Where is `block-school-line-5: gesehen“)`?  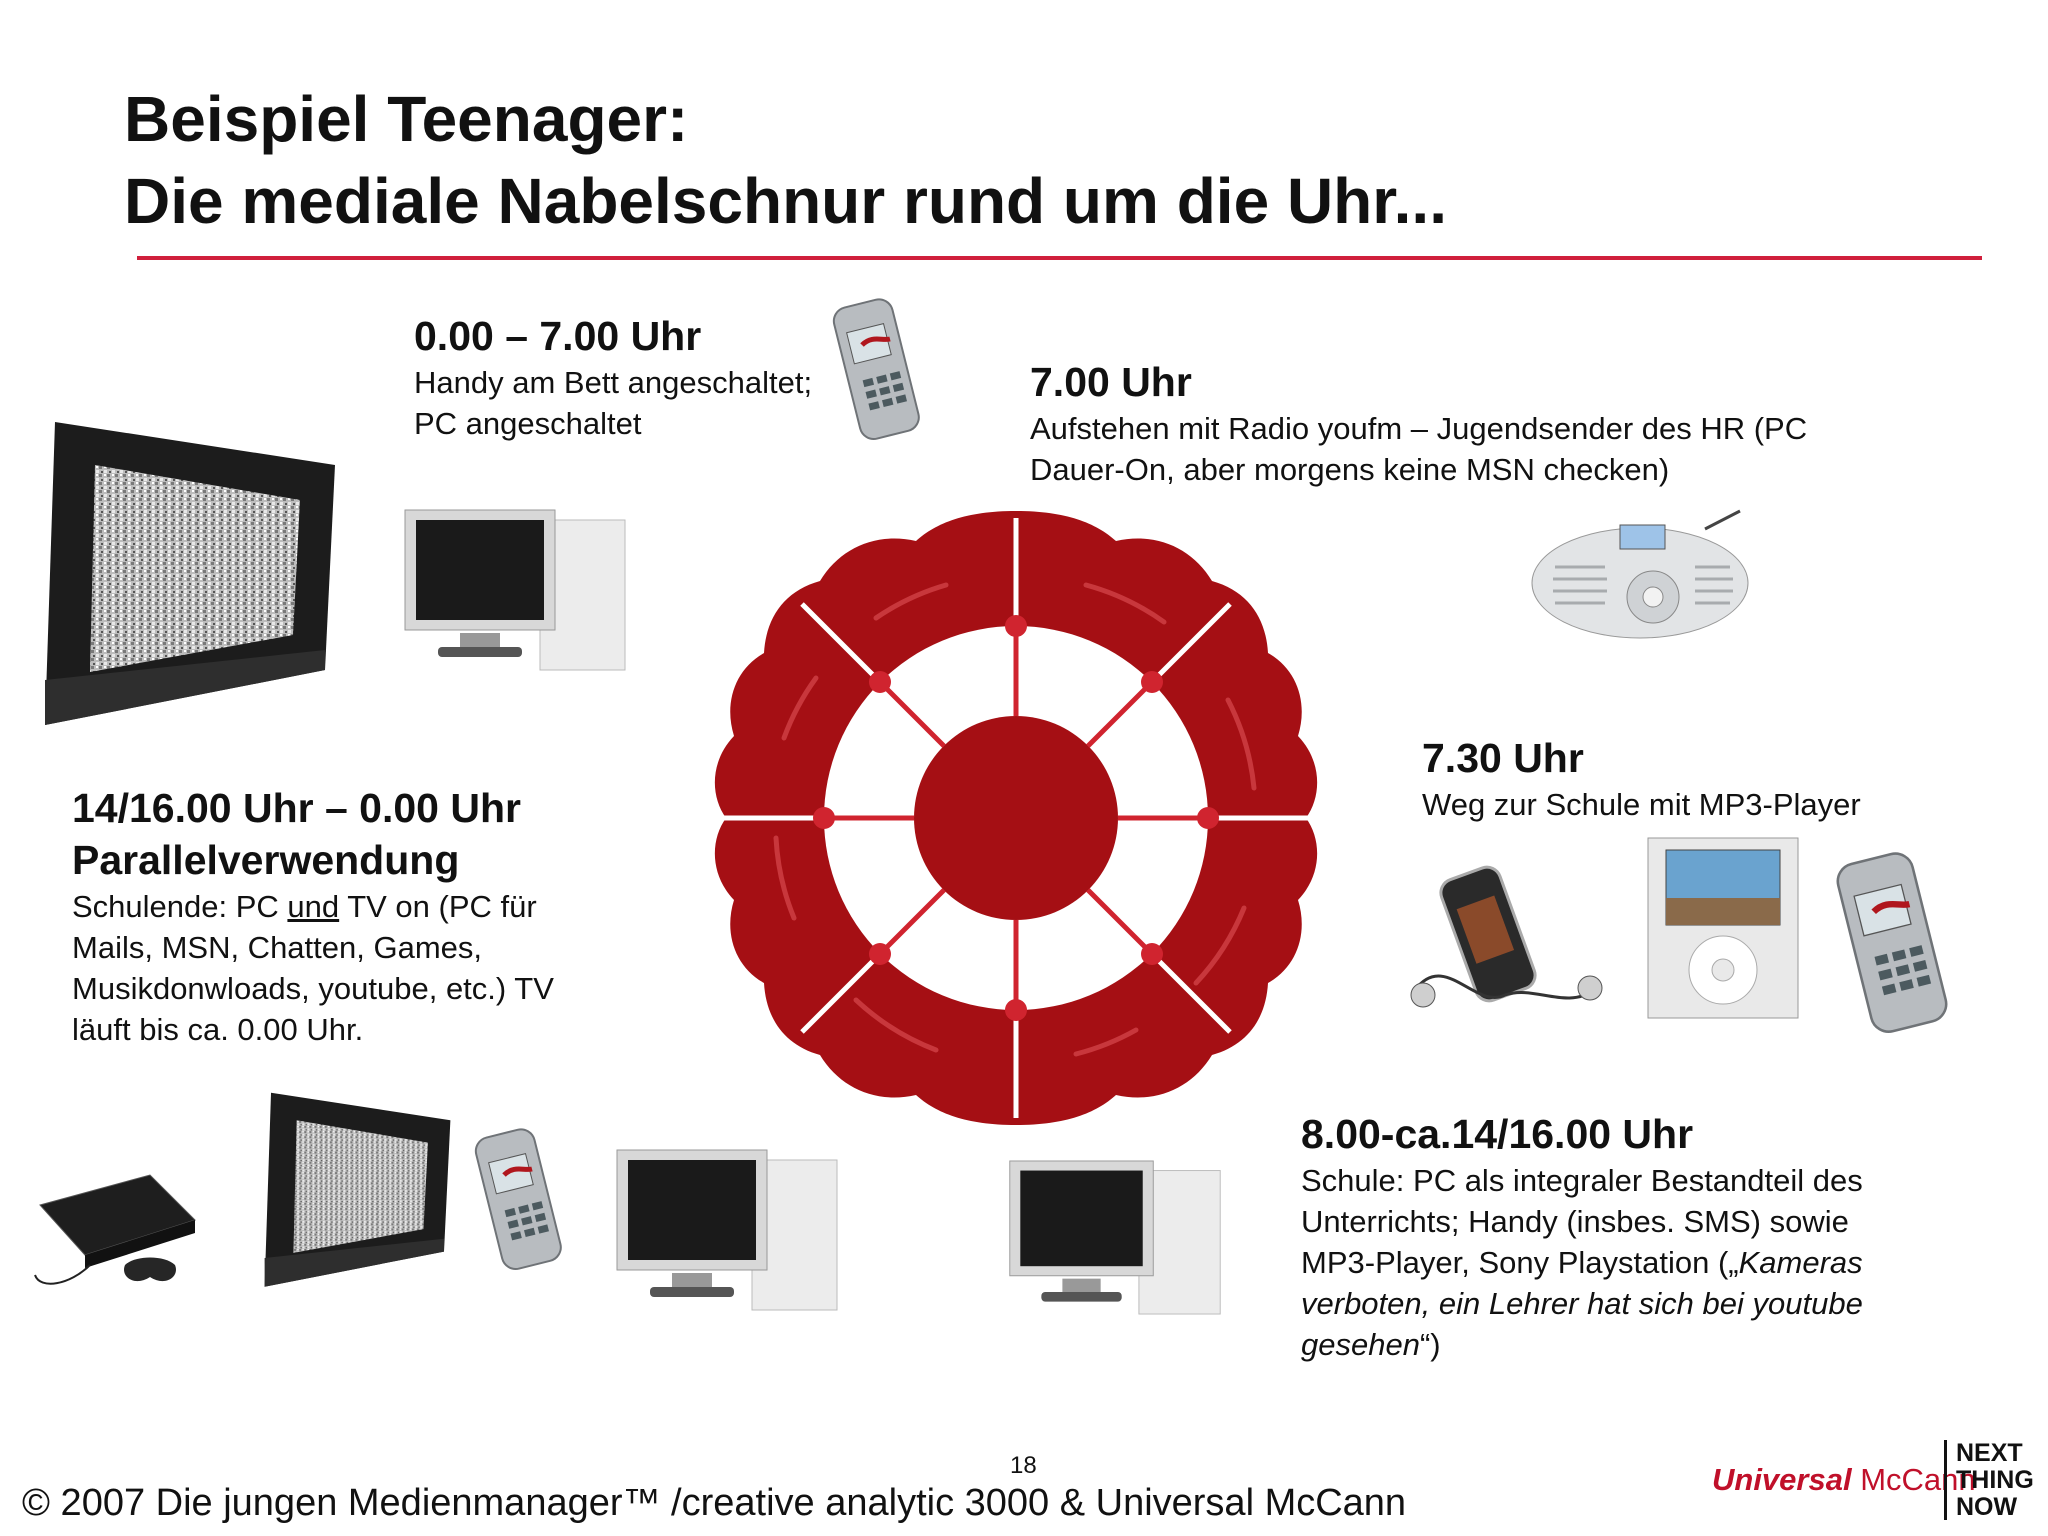 block-school-line-5: gesehen“) is located at coordinates (1582, 1344).